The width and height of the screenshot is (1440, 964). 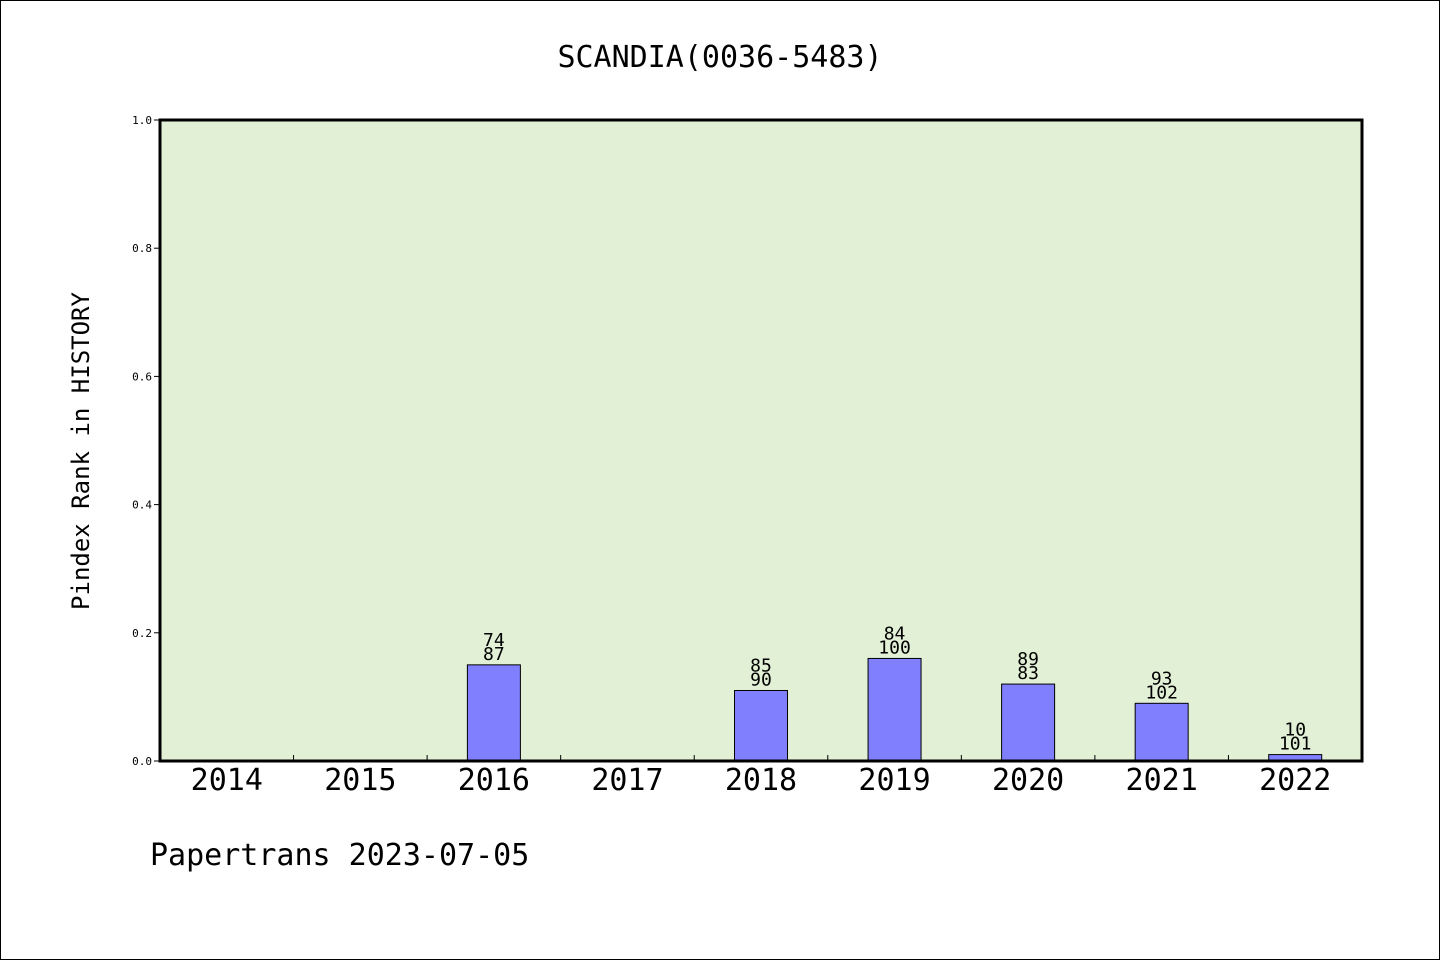 I want to click on y-tick-label: 0.8, so click(x=142, y=248).